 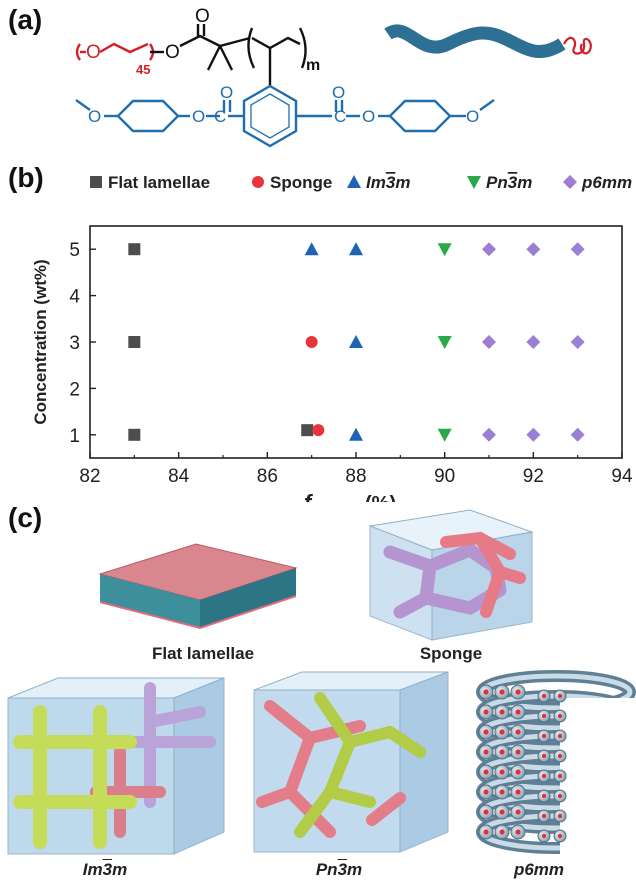 I want to click on mesogen-side-group, so click(x=285, y=116).